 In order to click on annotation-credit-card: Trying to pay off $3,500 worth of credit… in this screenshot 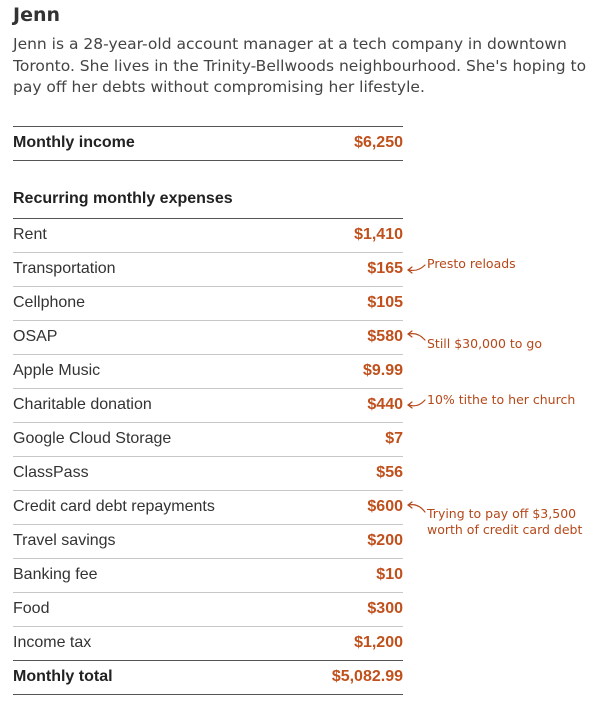, I will do `click(504, 522)`.